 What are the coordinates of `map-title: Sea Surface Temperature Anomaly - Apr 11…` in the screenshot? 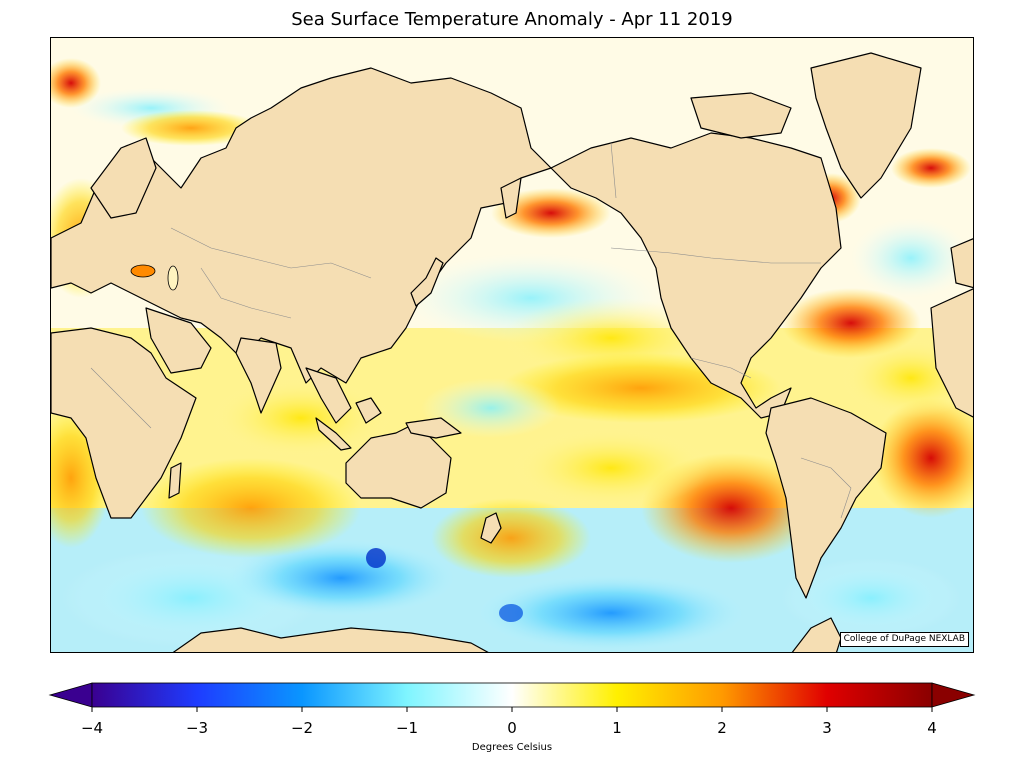 It's located at (512, 19).